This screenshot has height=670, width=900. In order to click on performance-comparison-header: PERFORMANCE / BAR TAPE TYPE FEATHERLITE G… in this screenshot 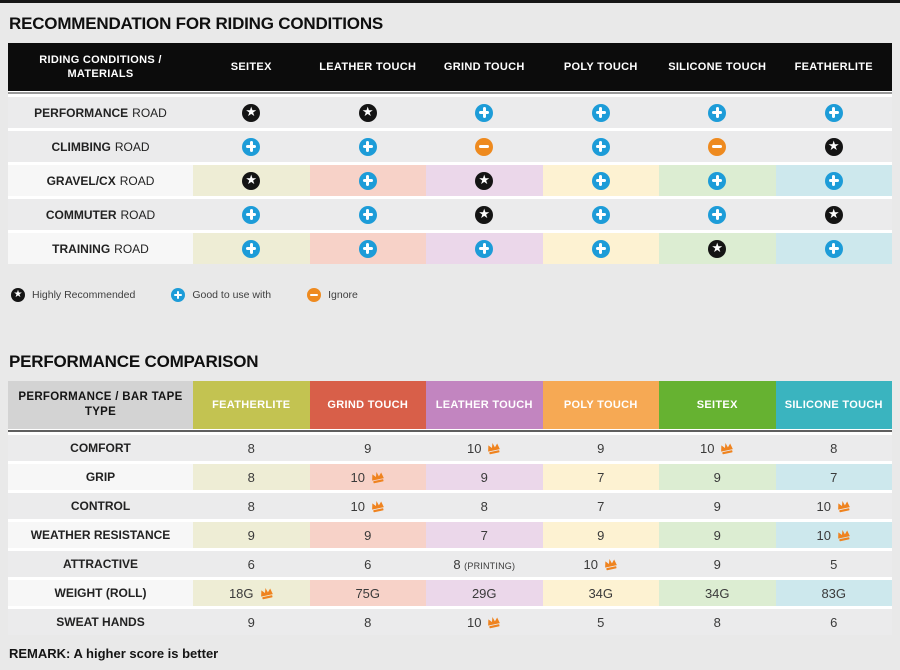, I will do `click(450, 405)`.